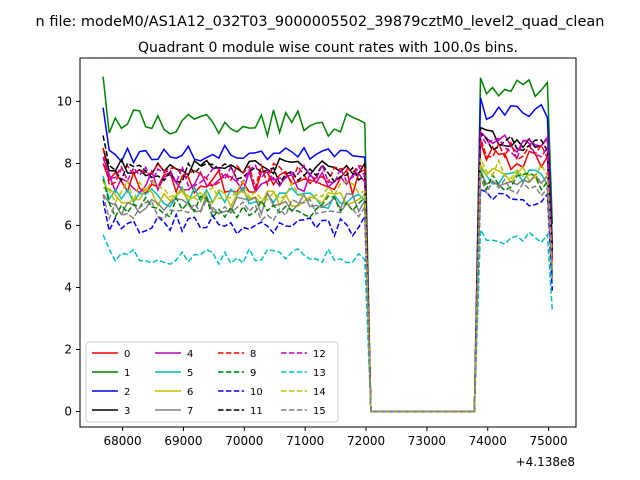 The image size is (640, 480). What do you see at coordinates (68, 163) in the screenshot?
I see `y-tick-label: 8` at bounding box center [68, 163].